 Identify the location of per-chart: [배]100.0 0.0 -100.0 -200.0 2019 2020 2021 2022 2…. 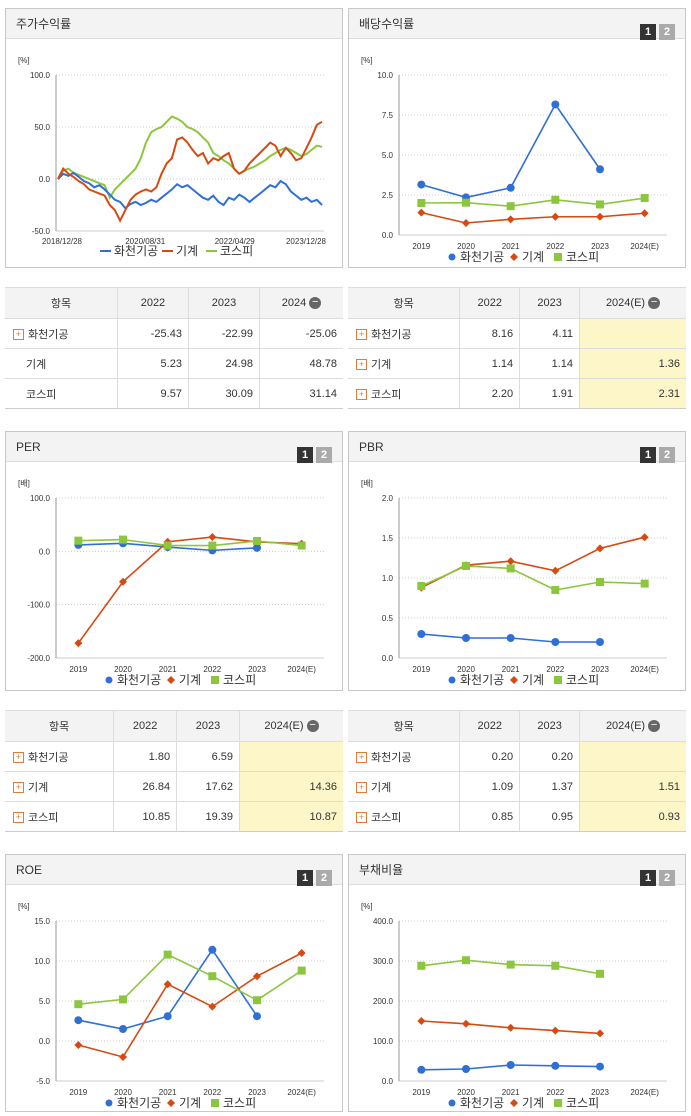
(171, 583).